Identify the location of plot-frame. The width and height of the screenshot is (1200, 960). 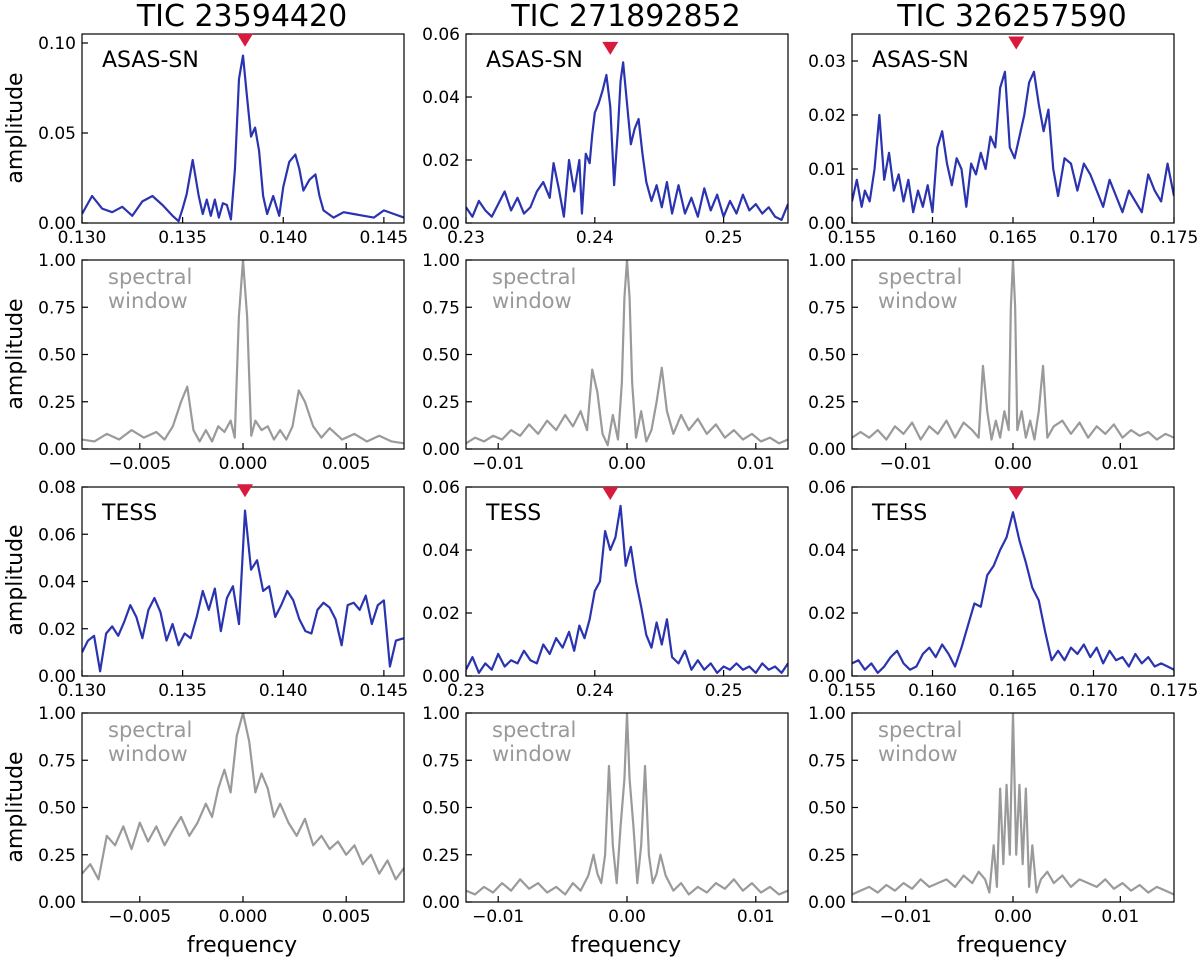
(627, 128).